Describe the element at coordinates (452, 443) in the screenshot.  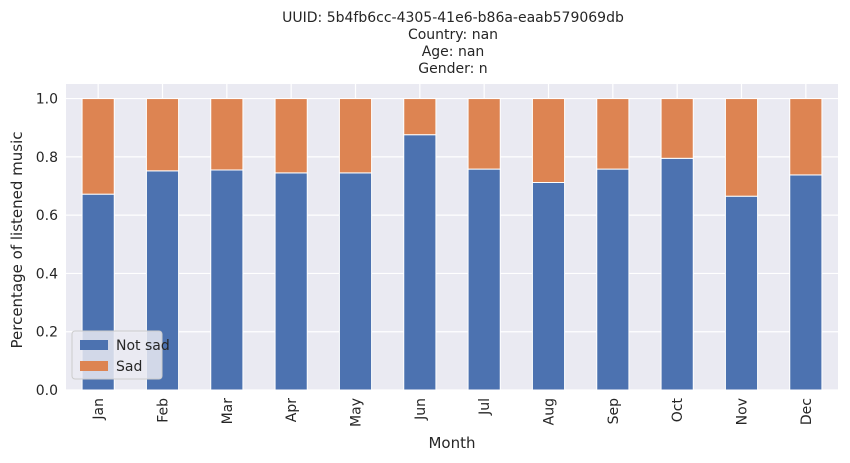
I see `x-axis-label: Month` at that location.